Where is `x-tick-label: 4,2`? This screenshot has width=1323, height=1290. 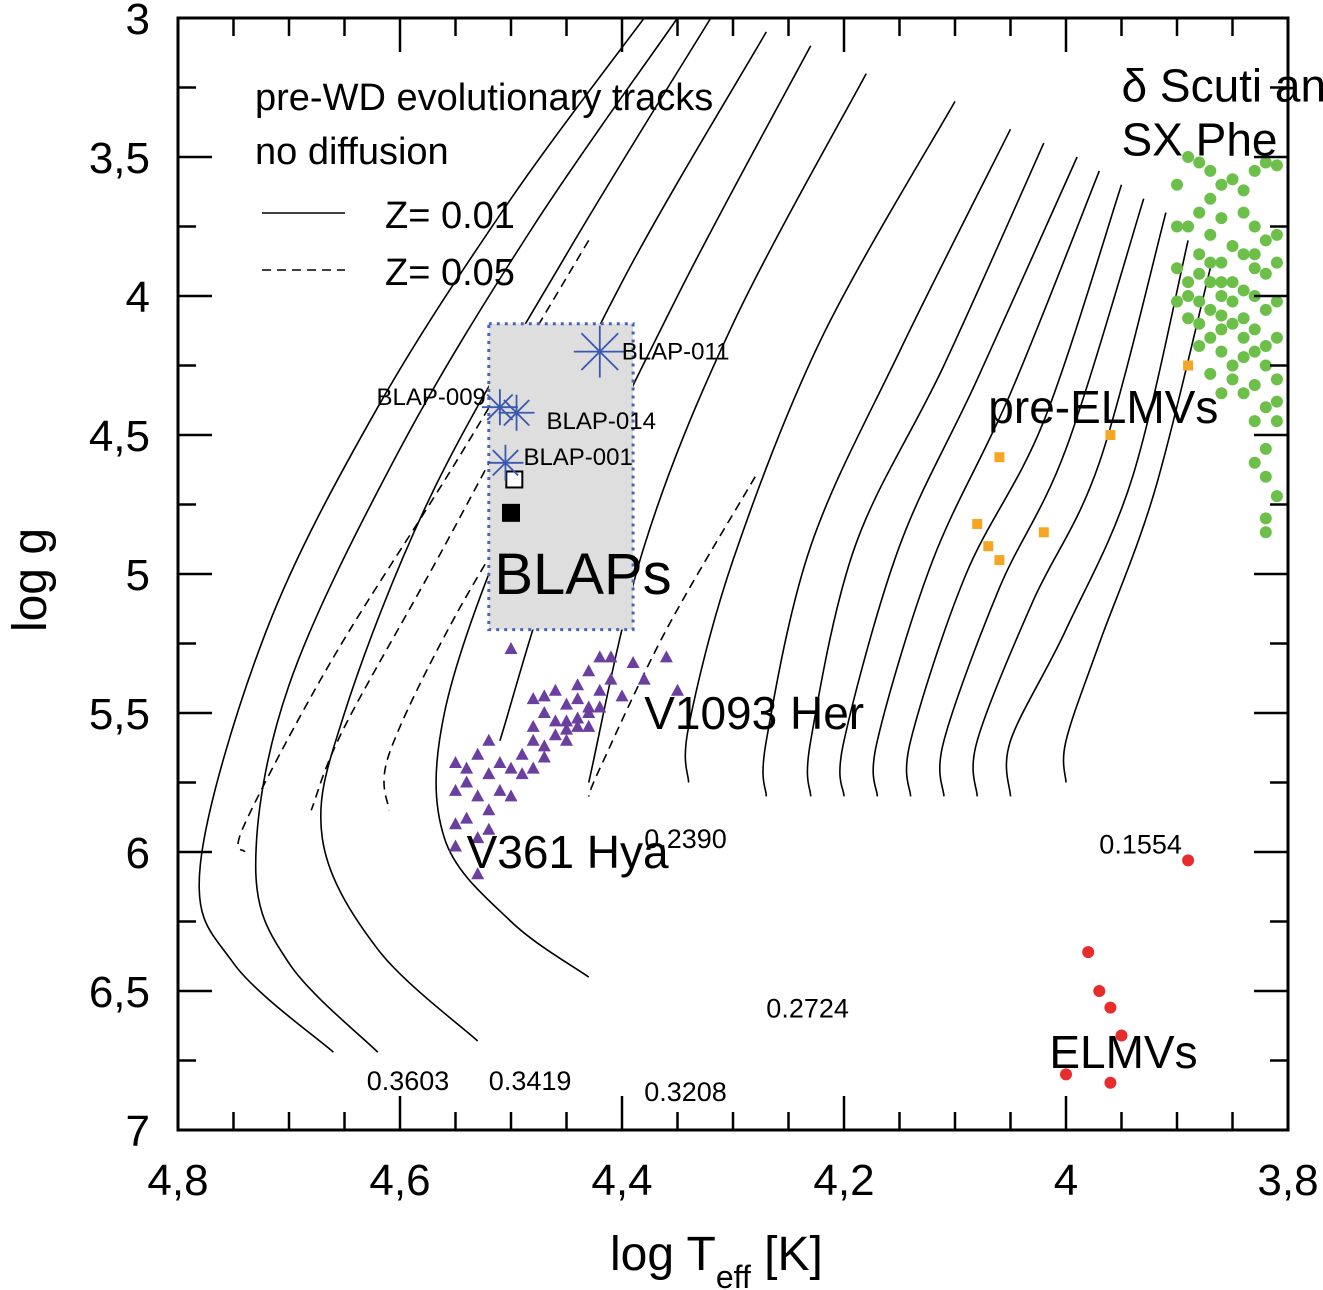 x-tick-label: 4,2 is located at coordinates (843, 1180).